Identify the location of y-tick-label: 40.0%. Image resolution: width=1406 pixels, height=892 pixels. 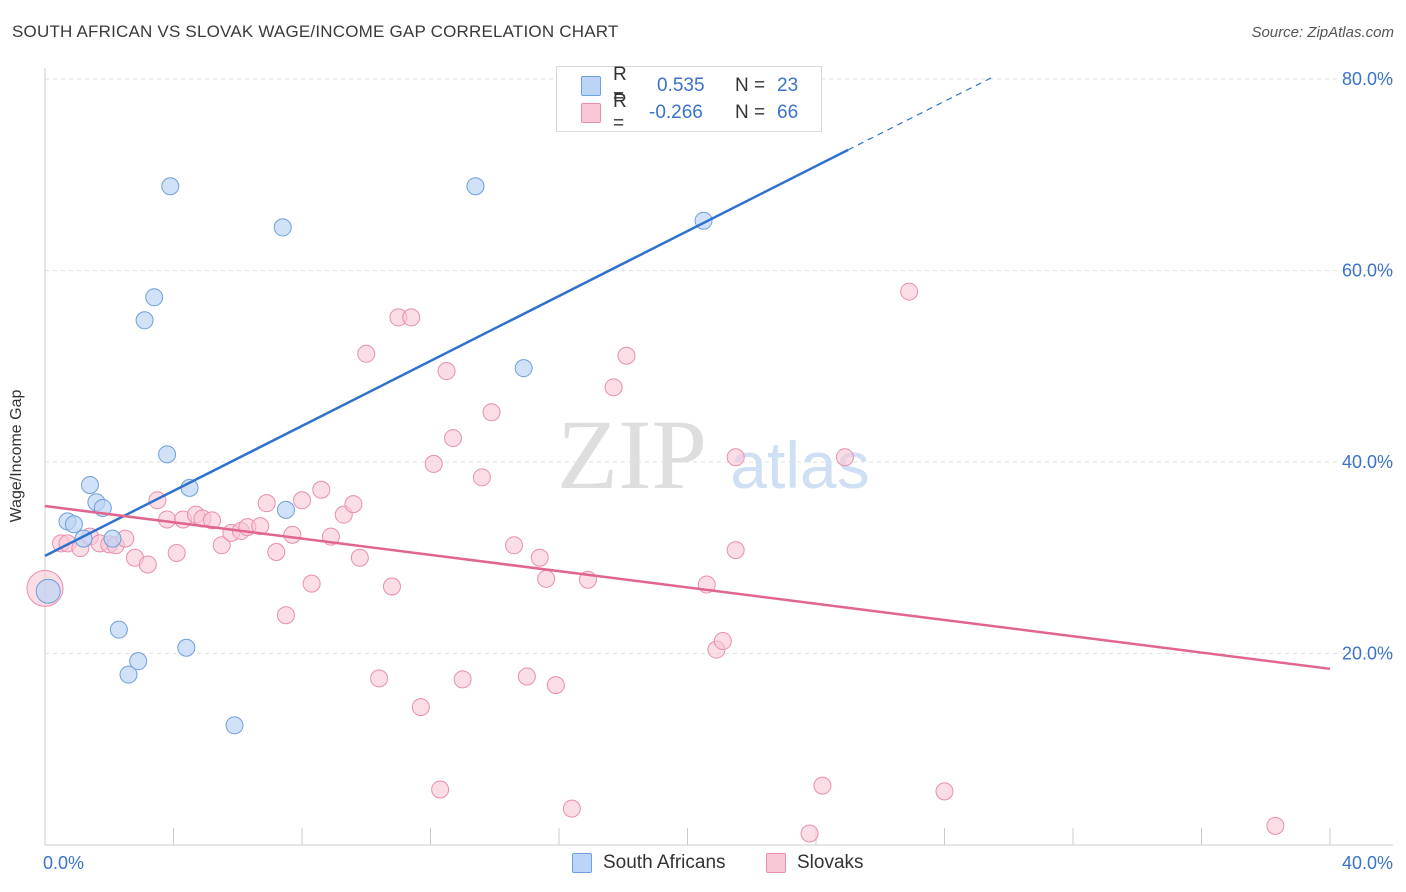
(1367, 462).